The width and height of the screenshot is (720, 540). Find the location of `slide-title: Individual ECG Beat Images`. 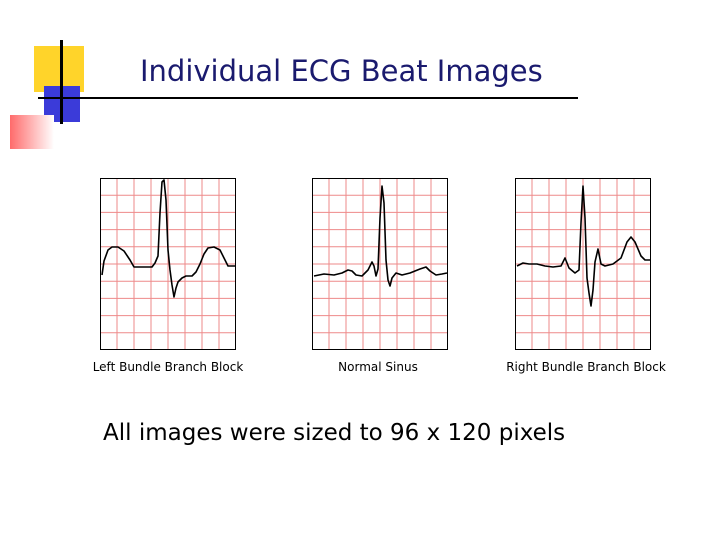

slide-title: Individual ECG Beat Images is located at coordinates (341, 71).